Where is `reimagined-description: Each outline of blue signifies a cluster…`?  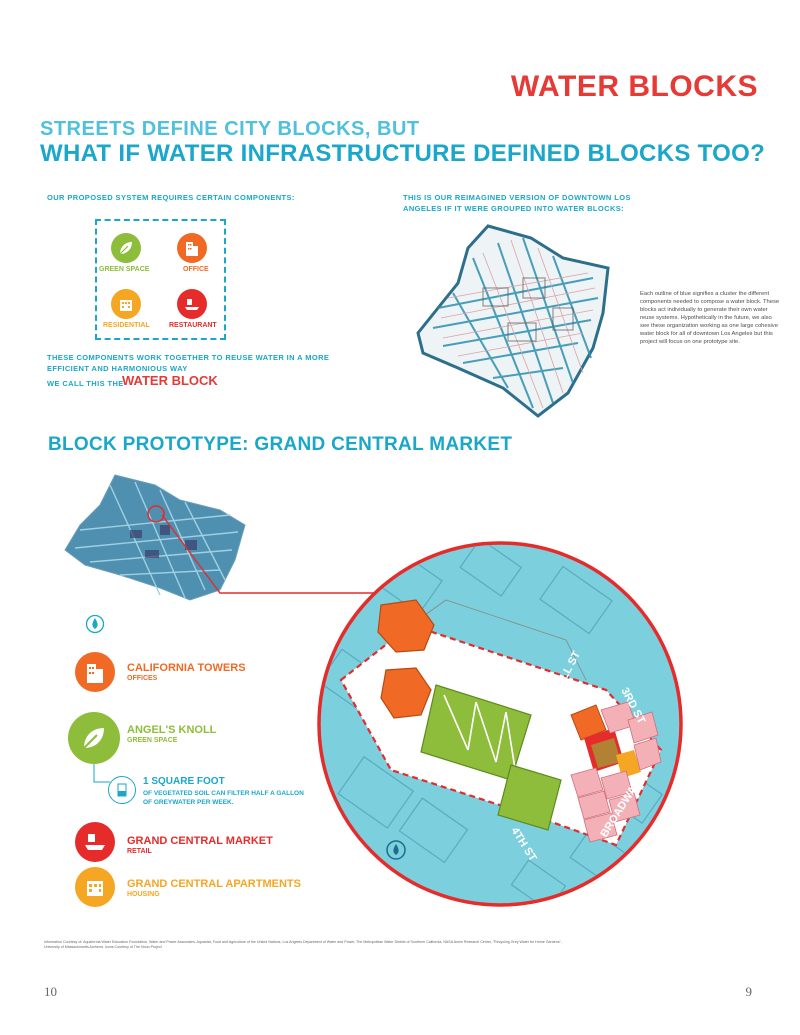
reimagined-description: Each outline of blue signifies a cluster… is located at coordinates (710, 318).